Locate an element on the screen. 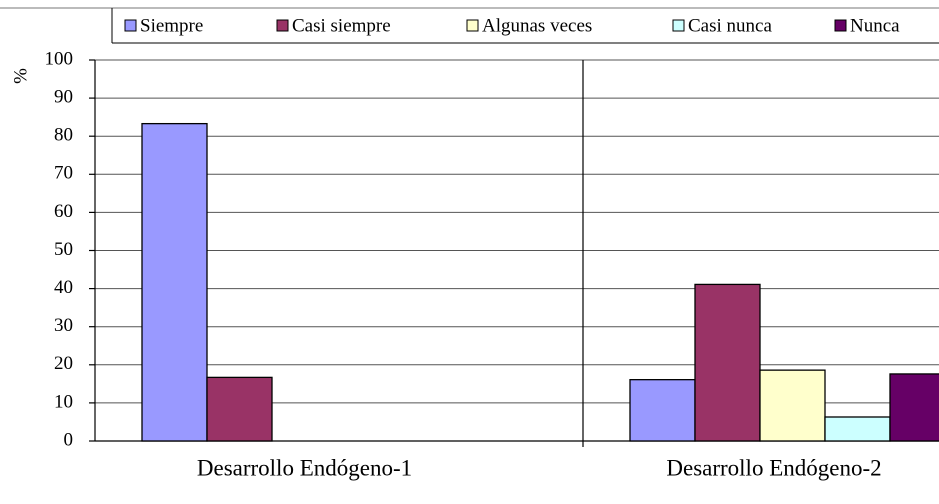  y-tick-label: 60 is located at coordinates (63, 211).